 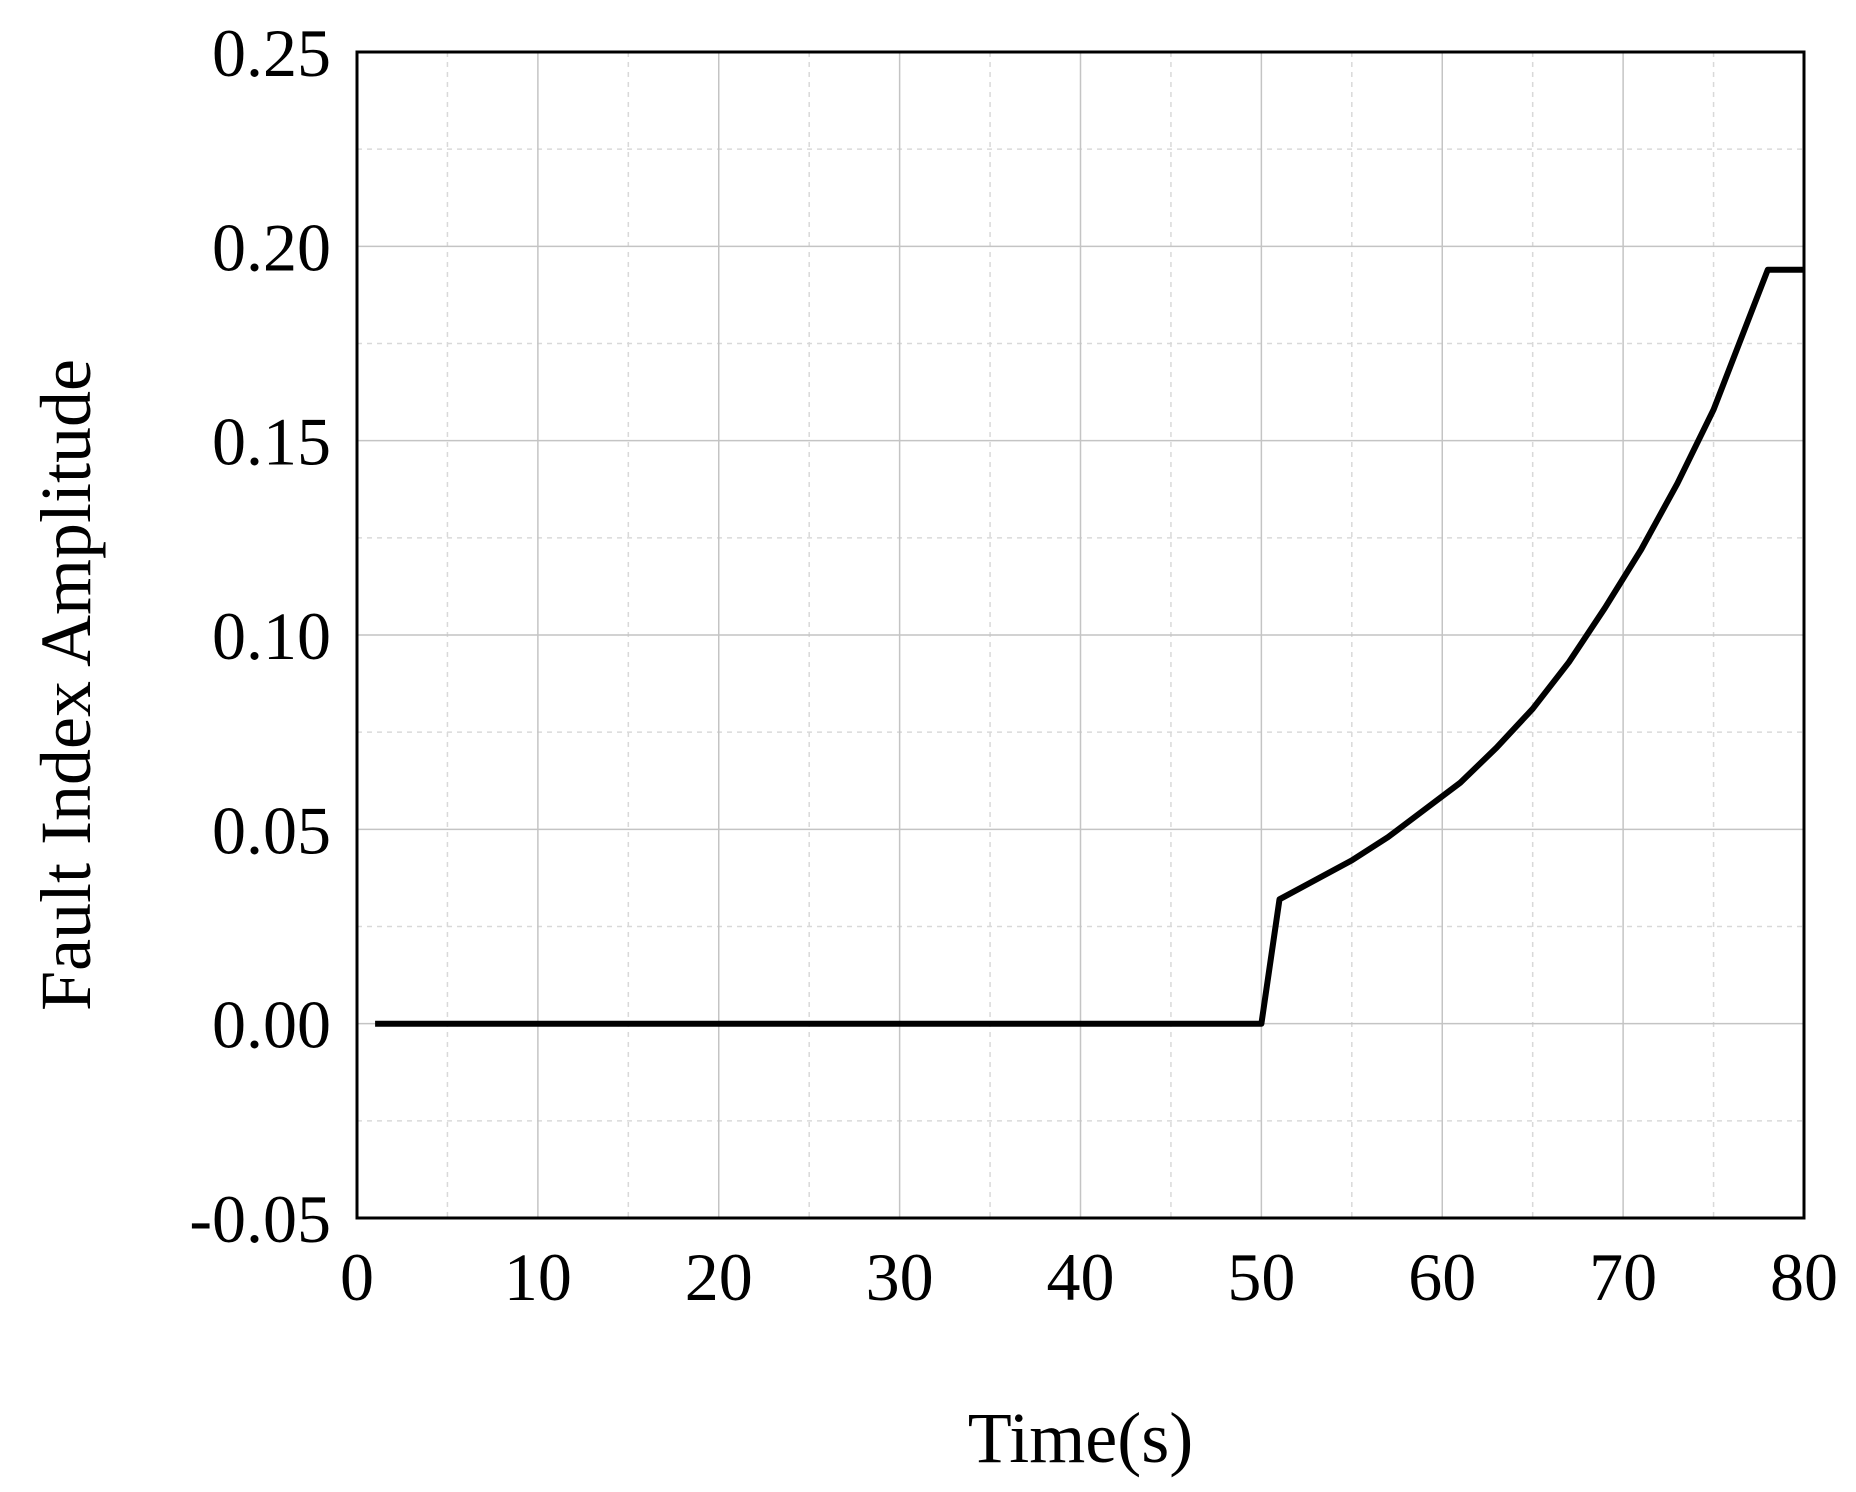 I want to click on y-tick-label: 0.20, so click(x=271, y=247).